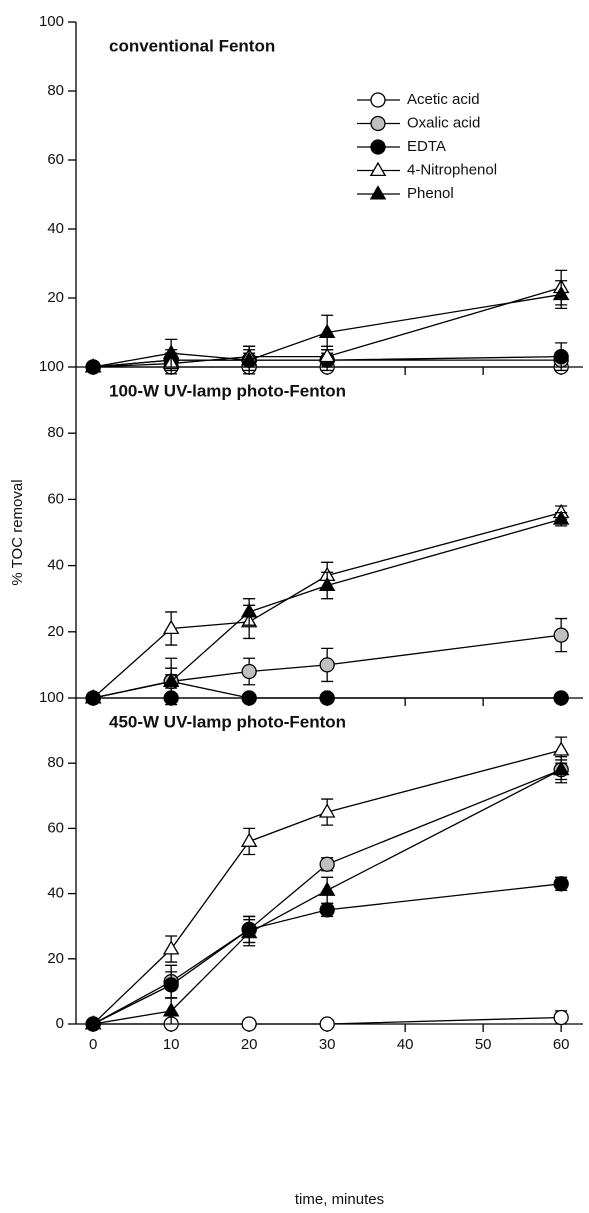 This screenshot has height=1213, width=589. What do you see at coordinates (327, 1044) in the screenshot?
I see `x-tick-label: 30` at bounding box center [327, 1044].